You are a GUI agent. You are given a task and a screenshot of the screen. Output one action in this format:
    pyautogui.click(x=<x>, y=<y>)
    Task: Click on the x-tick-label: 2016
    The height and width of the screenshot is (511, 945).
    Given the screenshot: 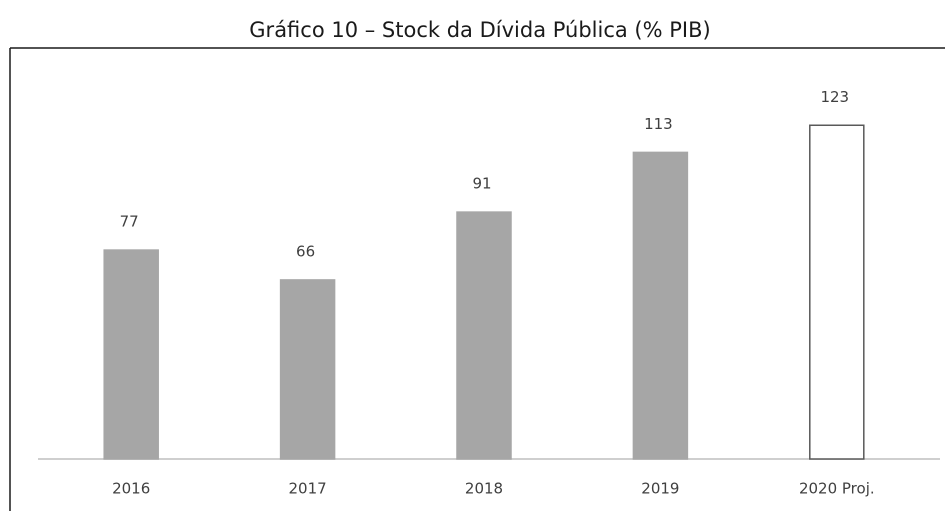 What is the action you would take?
    pyautogui.click(x=131, y=489)
    